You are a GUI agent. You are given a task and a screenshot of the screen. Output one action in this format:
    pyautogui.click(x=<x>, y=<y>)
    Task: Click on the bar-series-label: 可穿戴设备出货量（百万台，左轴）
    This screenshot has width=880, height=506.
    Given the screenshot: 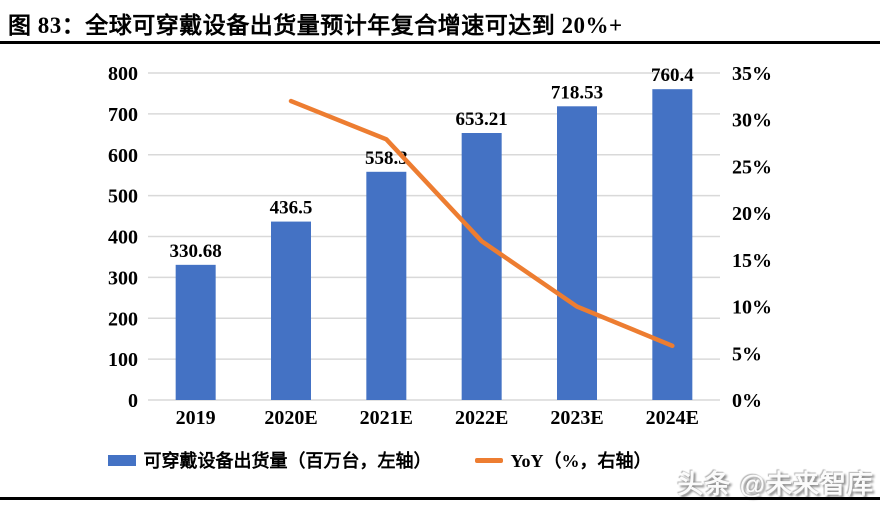 What is the action you would take?
    pyautogui.click(x=287, y=461)
    